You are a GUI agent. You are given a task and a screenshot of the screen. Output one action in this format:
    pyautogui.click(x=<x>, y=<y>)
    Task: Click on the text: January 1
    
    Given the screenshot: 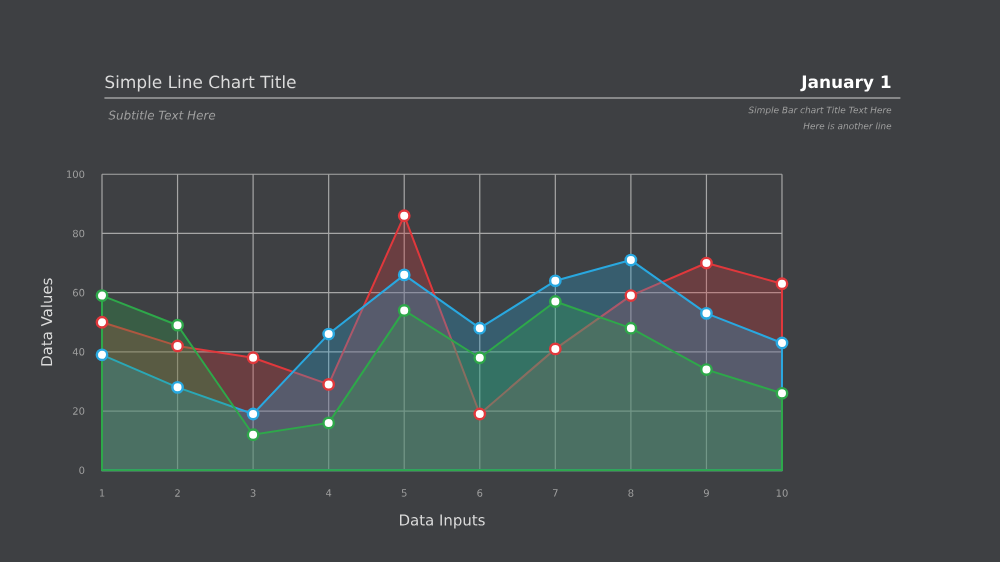 What is the action you would take?
    pyautogui.click(x=845, y=83)
    